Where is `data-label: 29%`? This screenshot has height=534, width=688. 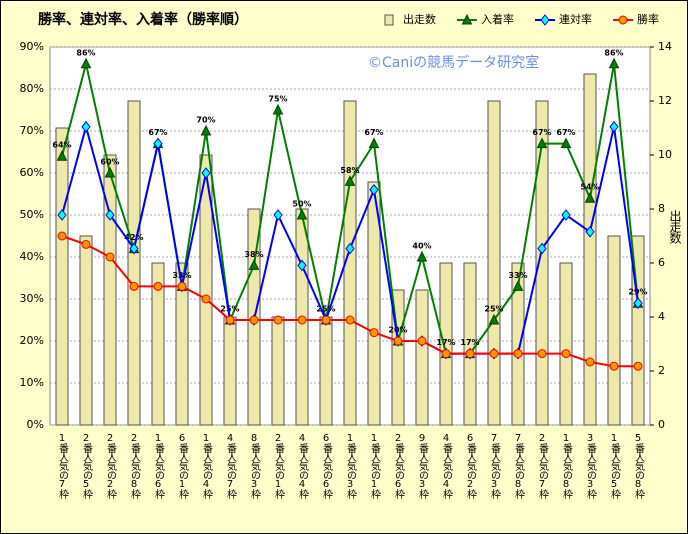 data-label: 29% is located at coordinates (637, 292).